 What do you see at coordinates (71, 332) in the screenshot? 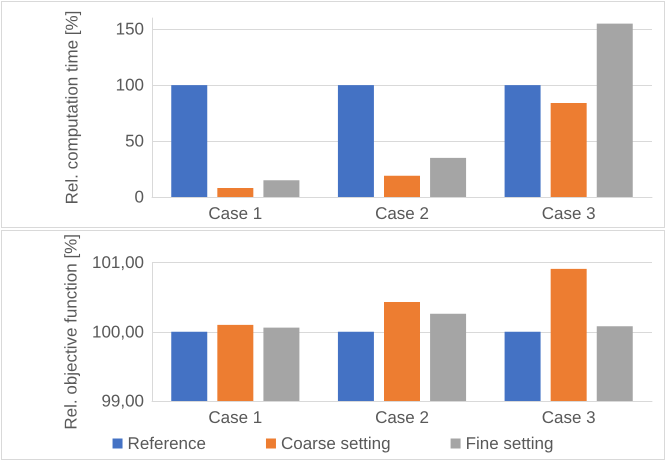
I see `y-axis-title: Rel. objective function [%]` at bounding box center [71, 332].